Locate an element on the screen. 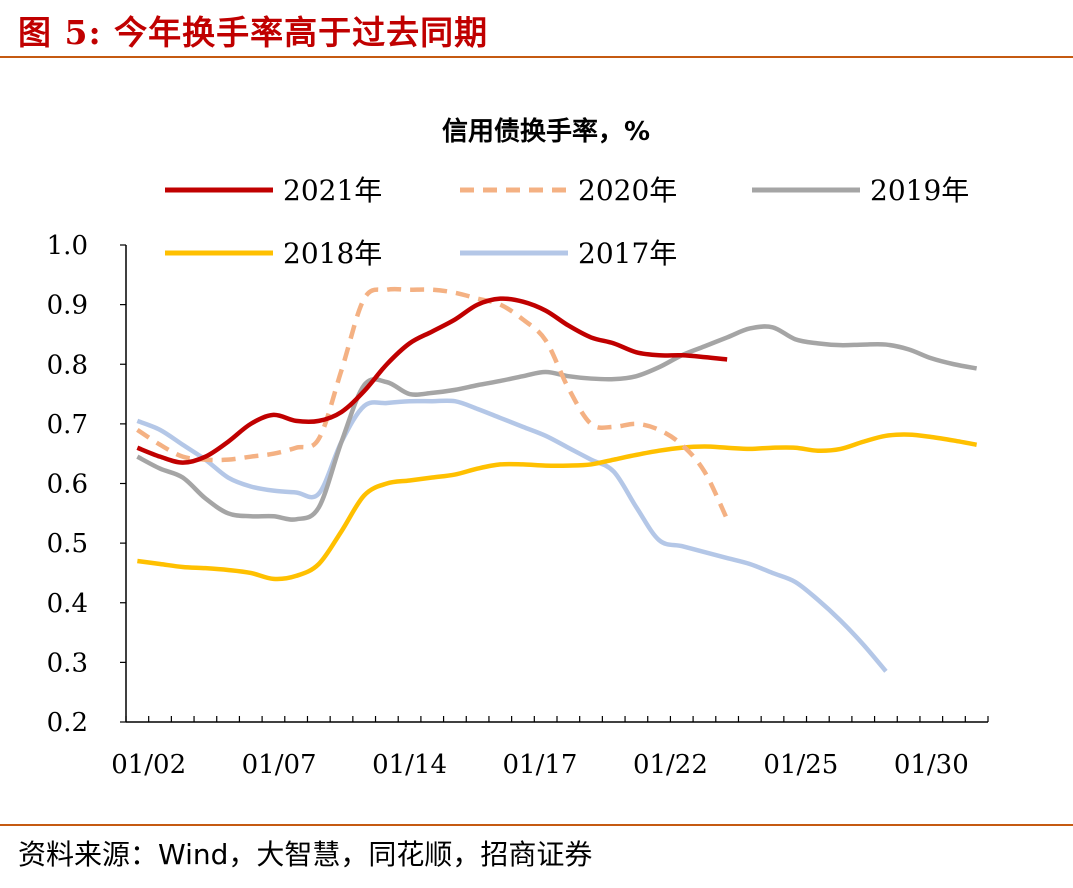  y-tick-label: 0.3 is located at coordinates (67, 663).